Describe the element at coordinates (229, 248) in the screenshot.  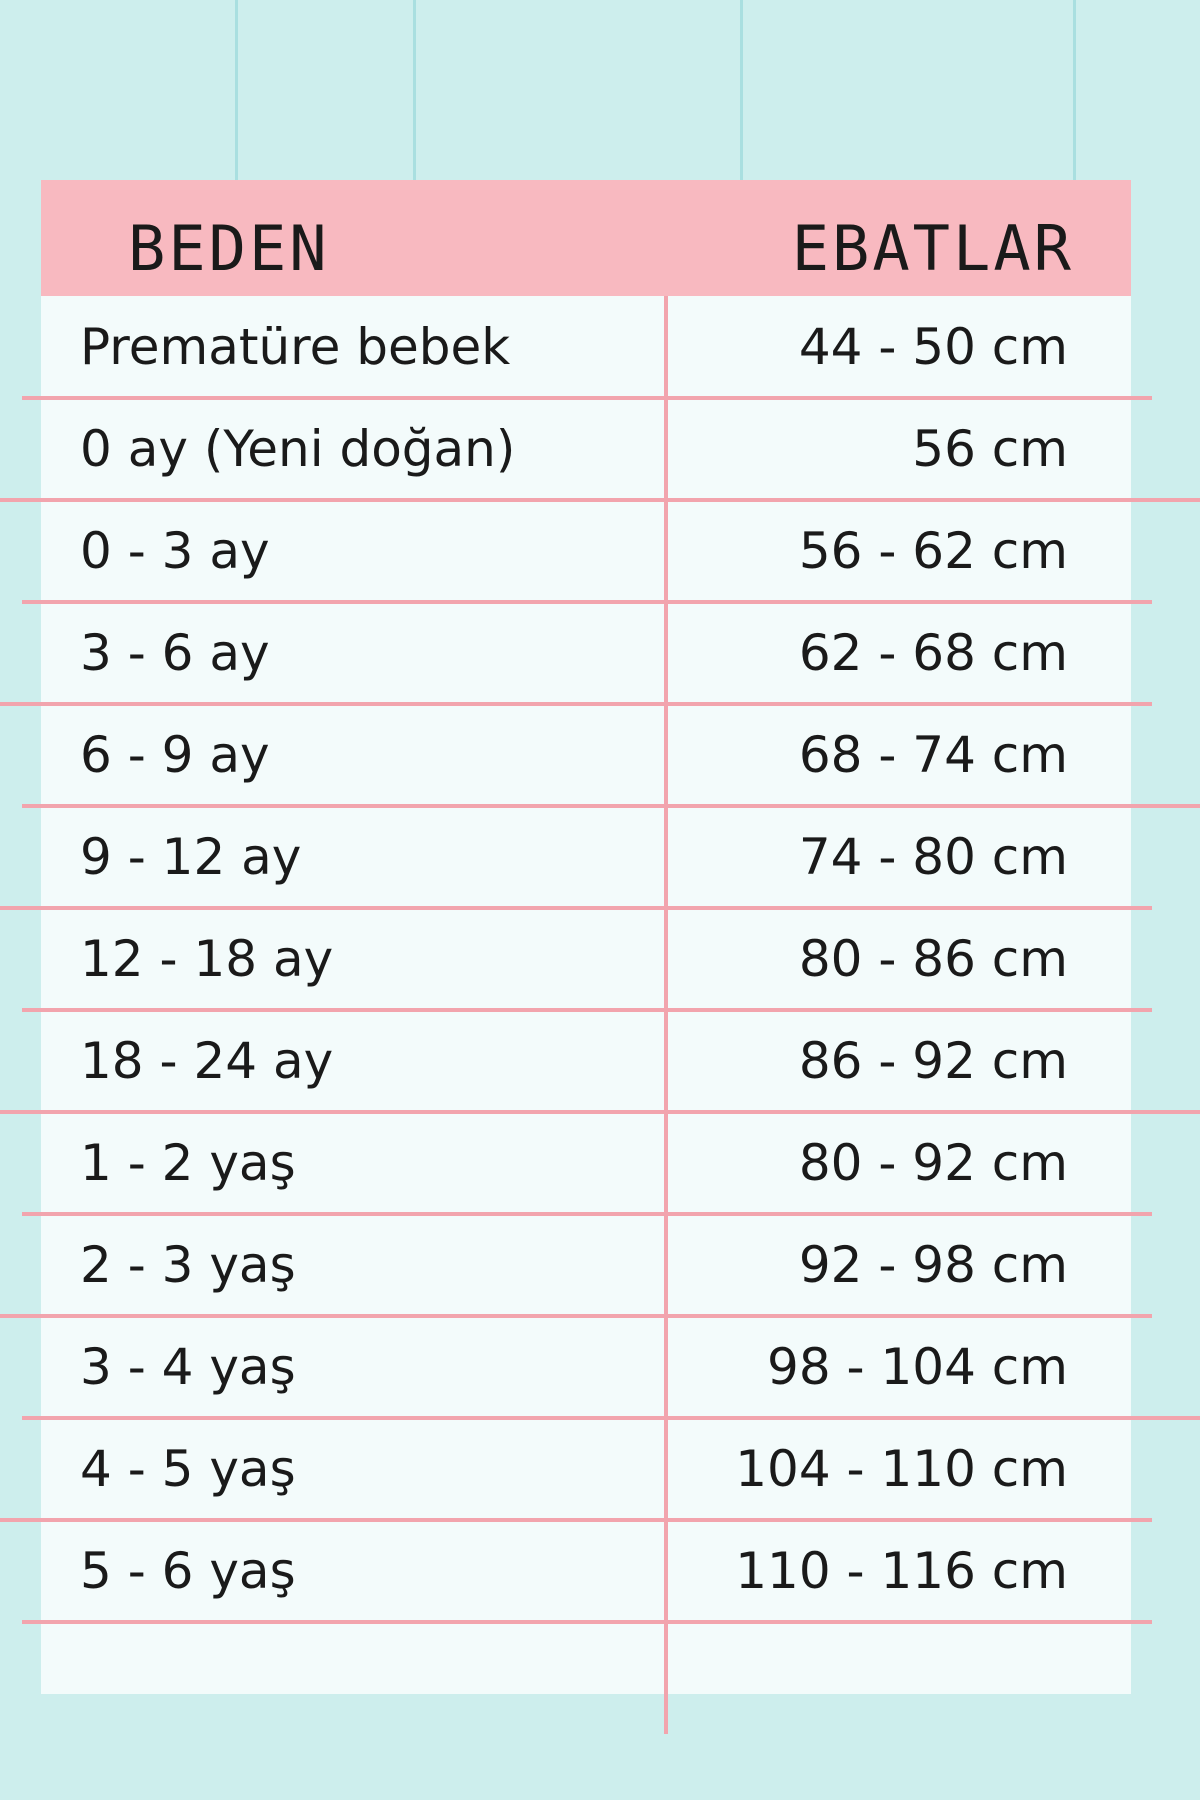
I see `header-cell: BEDEN` at that location.